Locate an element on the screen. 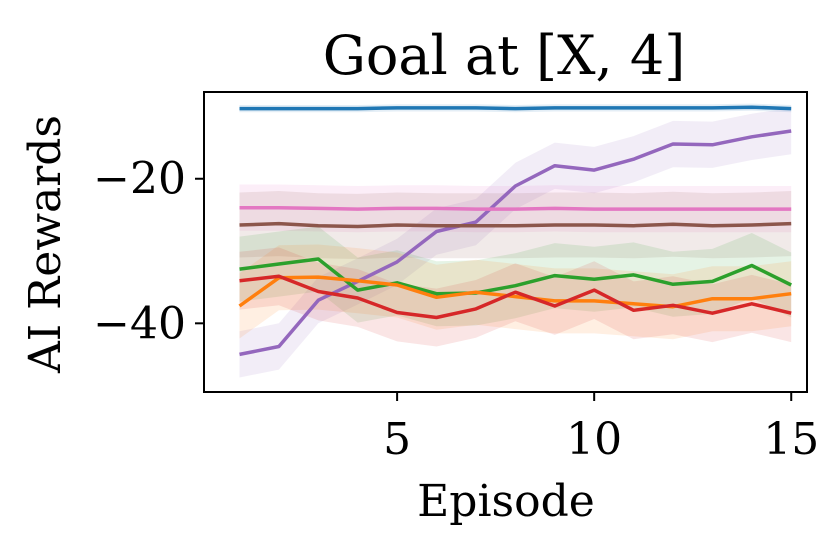 Image resolution: width=831 pixels, height=549 pixels. x-axis-ticks: 5 10 15 is located at coordinates (601, 428).